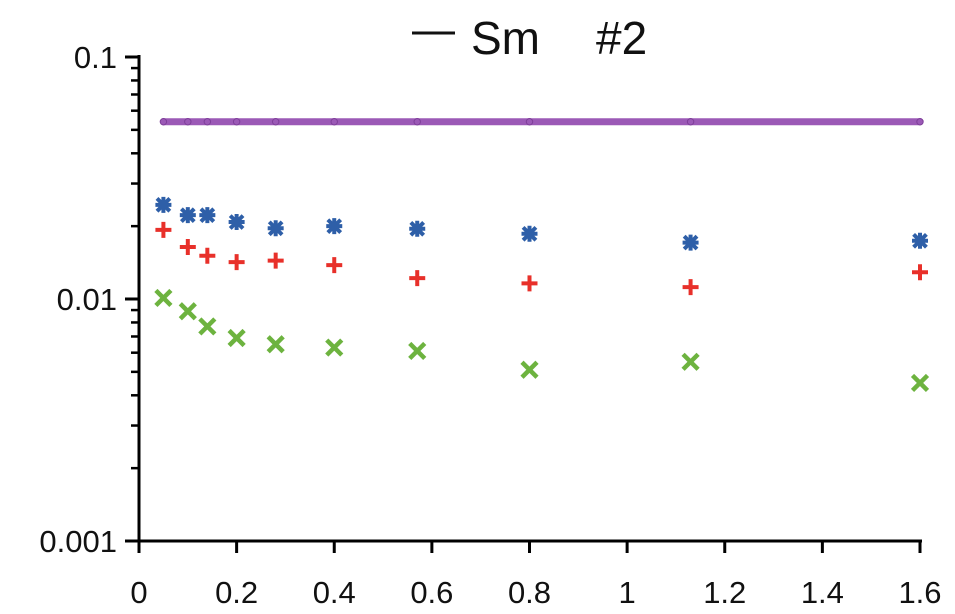  What do you see at coordinates (334, 592) in the screenshot?
I see `x-tick-label: 0.4` at bounding box center [334, 592].